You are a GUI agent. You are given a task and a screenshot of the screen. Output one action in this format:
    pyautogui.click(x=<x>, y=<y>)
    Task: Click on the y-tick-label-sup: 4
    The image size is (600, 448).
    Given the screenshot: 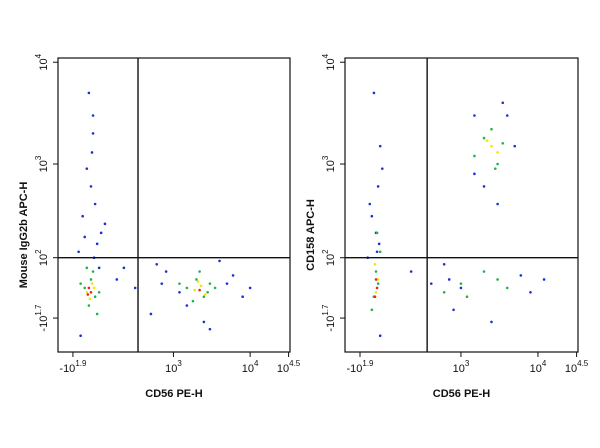 What is the action you would take?
    pyautogui.click(x=325, y=55)
    